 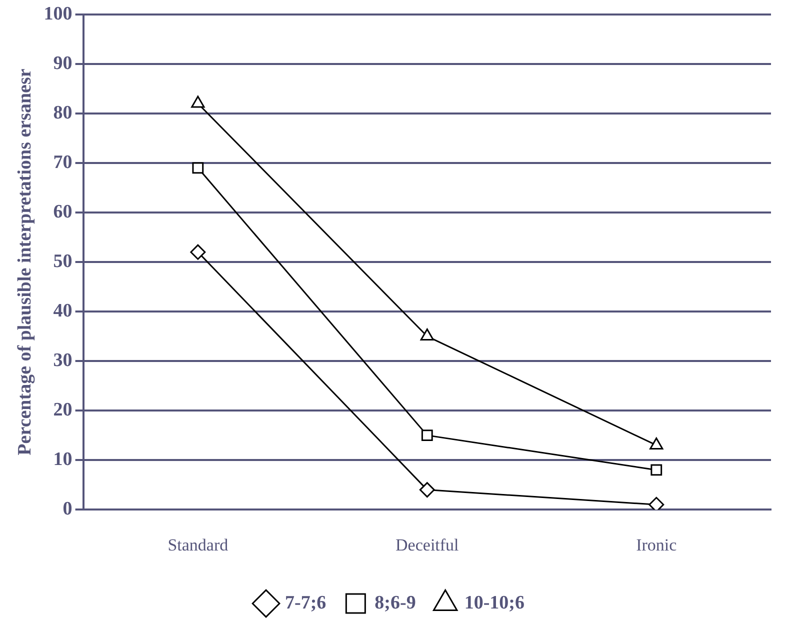 What do you see at coordinates (305, 603) in the screenshot?
I see `legend-label: 7-7;6` at bounding box center [305, 603].